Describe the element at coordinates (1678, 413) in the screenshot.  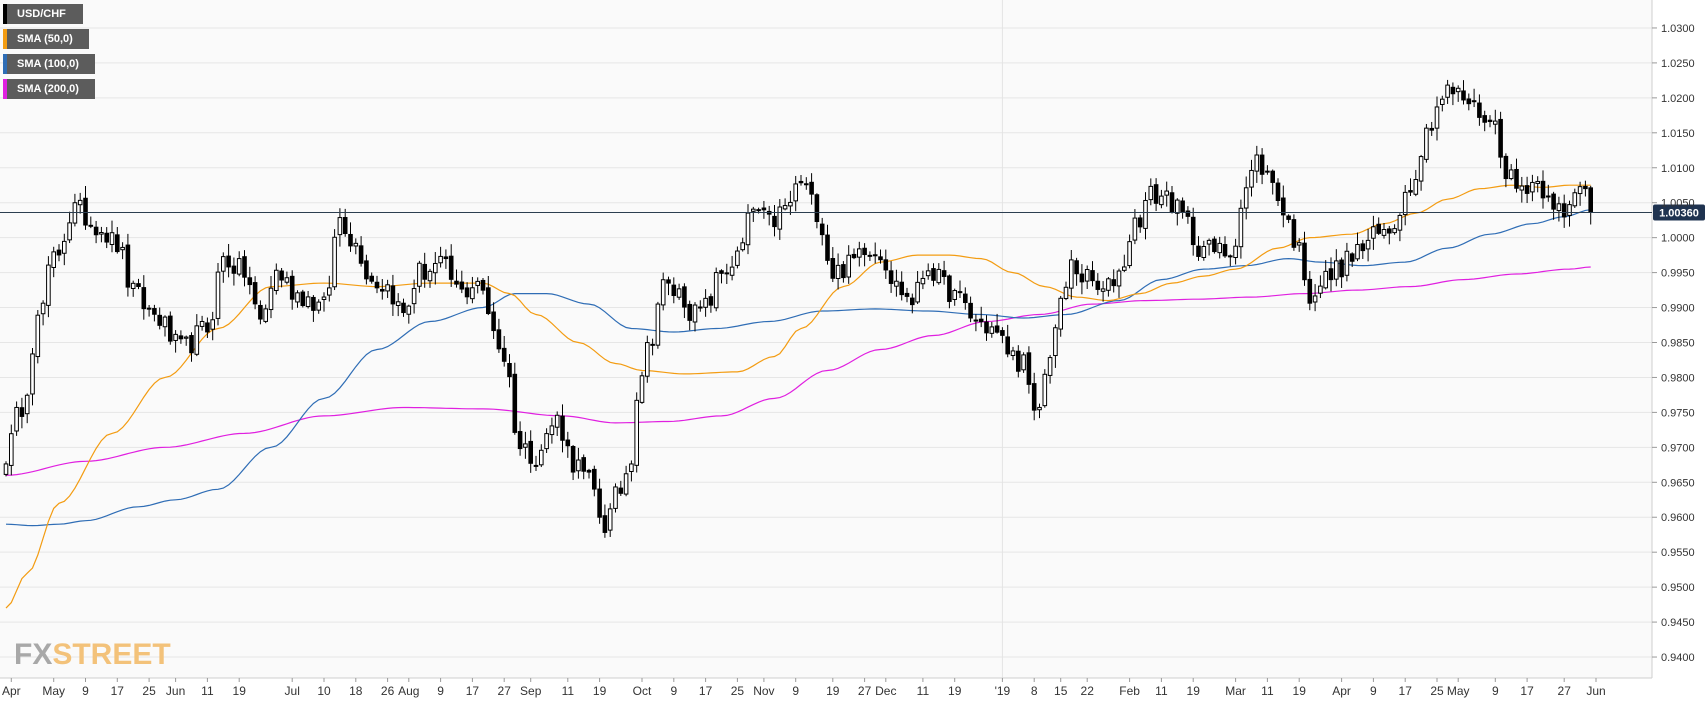
I see `y-tick-label: 0.9750` at that location.